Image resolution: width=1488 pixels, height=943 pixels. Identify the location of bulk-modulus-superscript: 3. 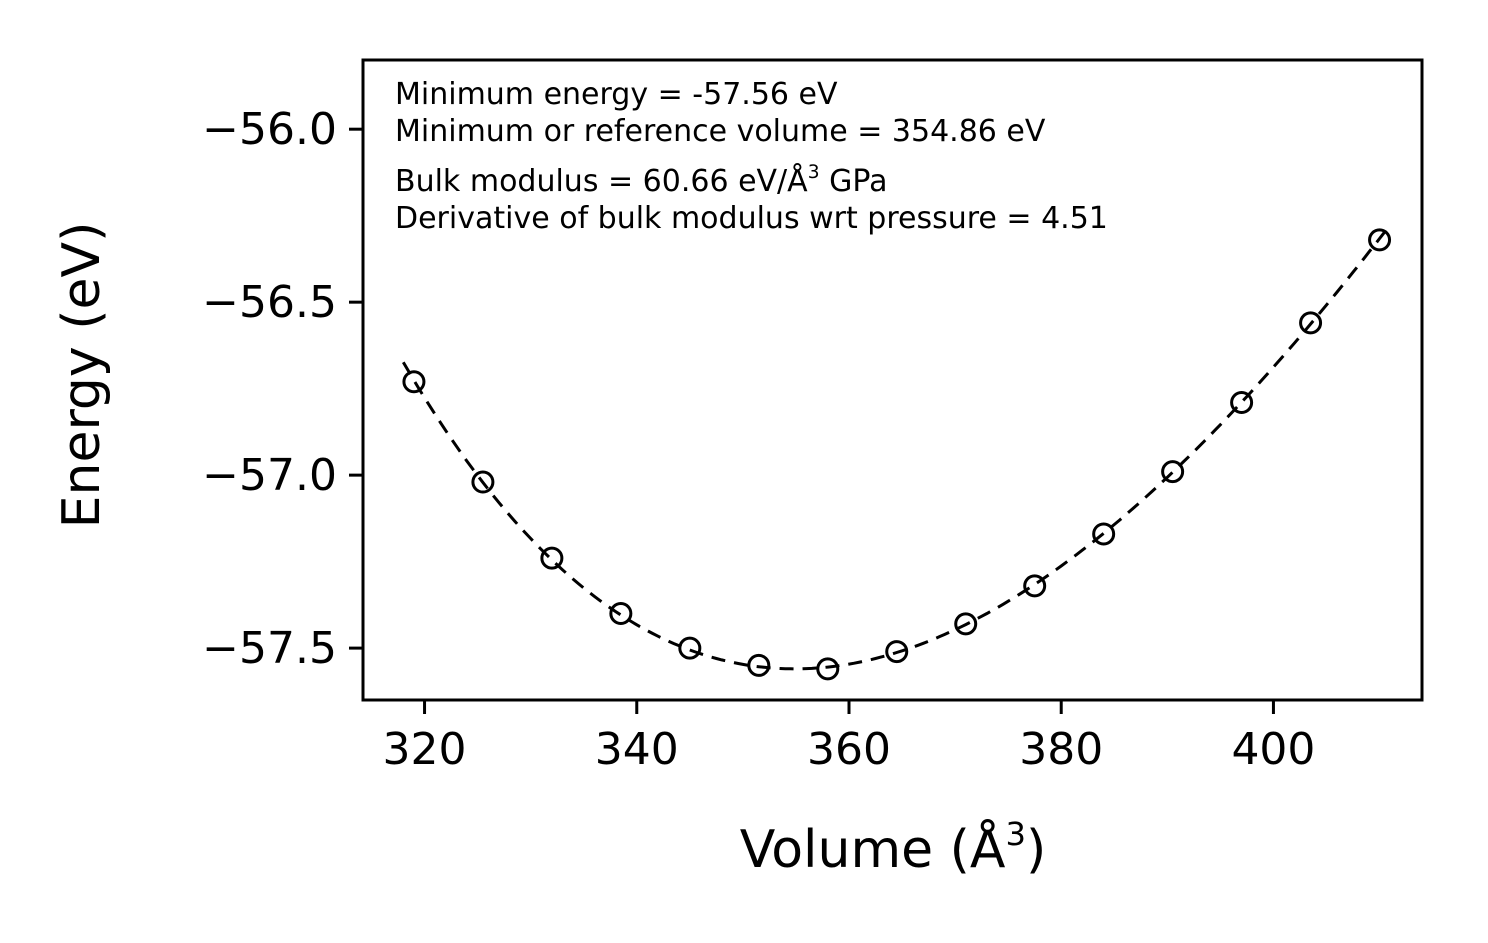
(813, 173).